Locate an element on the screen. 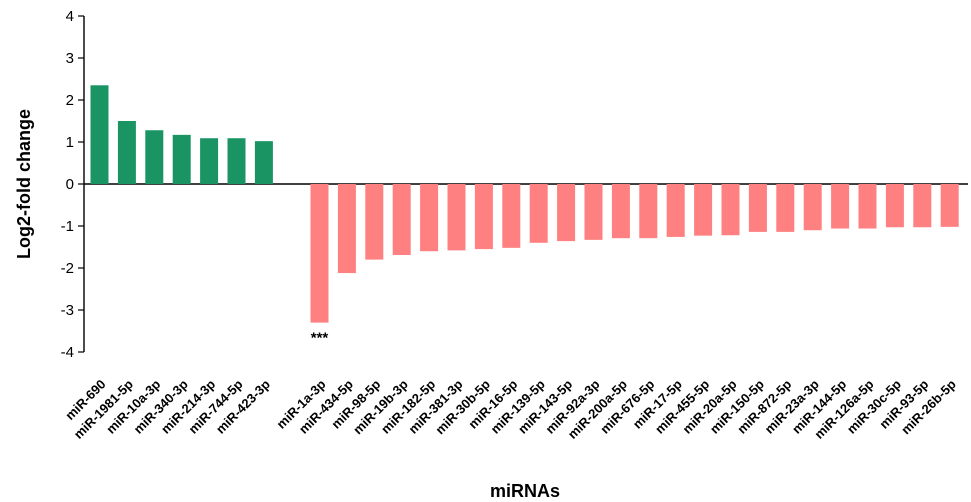 Image resolution: width=971 pixels, height=502 pixels. y-tick-label: -2 is located at coordinates (67, 268).